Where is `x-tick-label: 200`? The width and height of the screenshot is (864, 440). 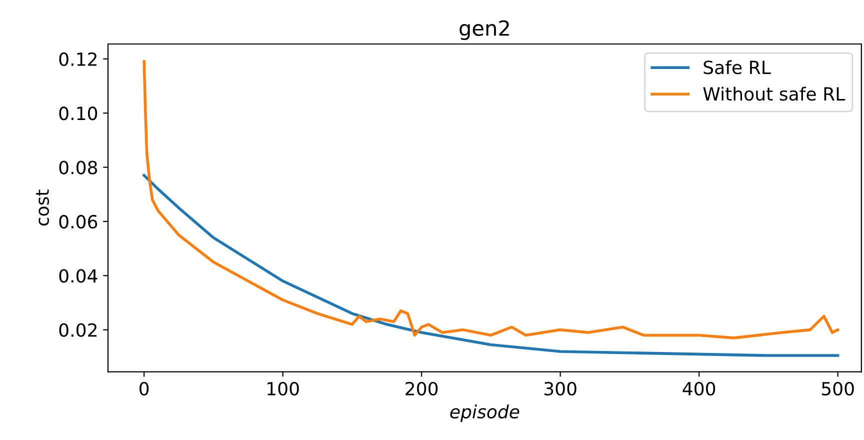
x-tick-label: 200 is located at coordinates (422, 389).